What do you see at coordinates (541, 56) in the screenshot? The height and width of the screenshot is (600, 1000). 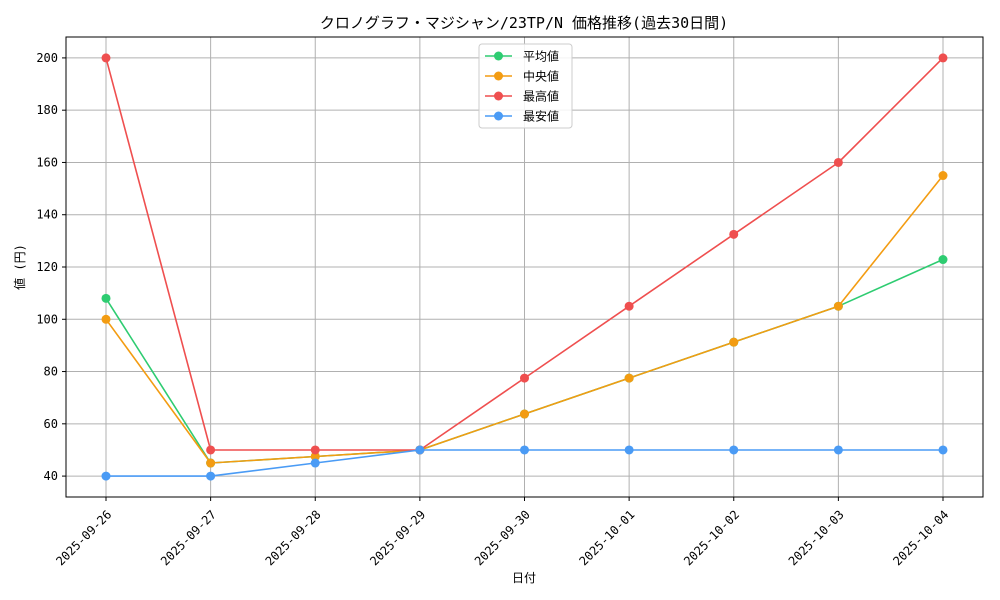 I see `legend-label: 平均値` at bounding box center [541, 56].